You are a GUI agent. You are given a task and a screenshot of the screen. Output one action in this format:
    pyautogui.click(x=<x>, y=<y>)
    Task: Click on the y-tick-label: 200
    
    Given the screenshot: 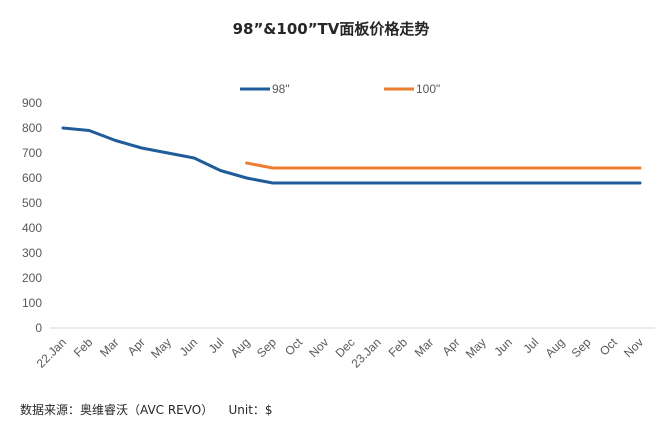 What is the action you would take?
    pyautogui.click(x=32, y=278)
    